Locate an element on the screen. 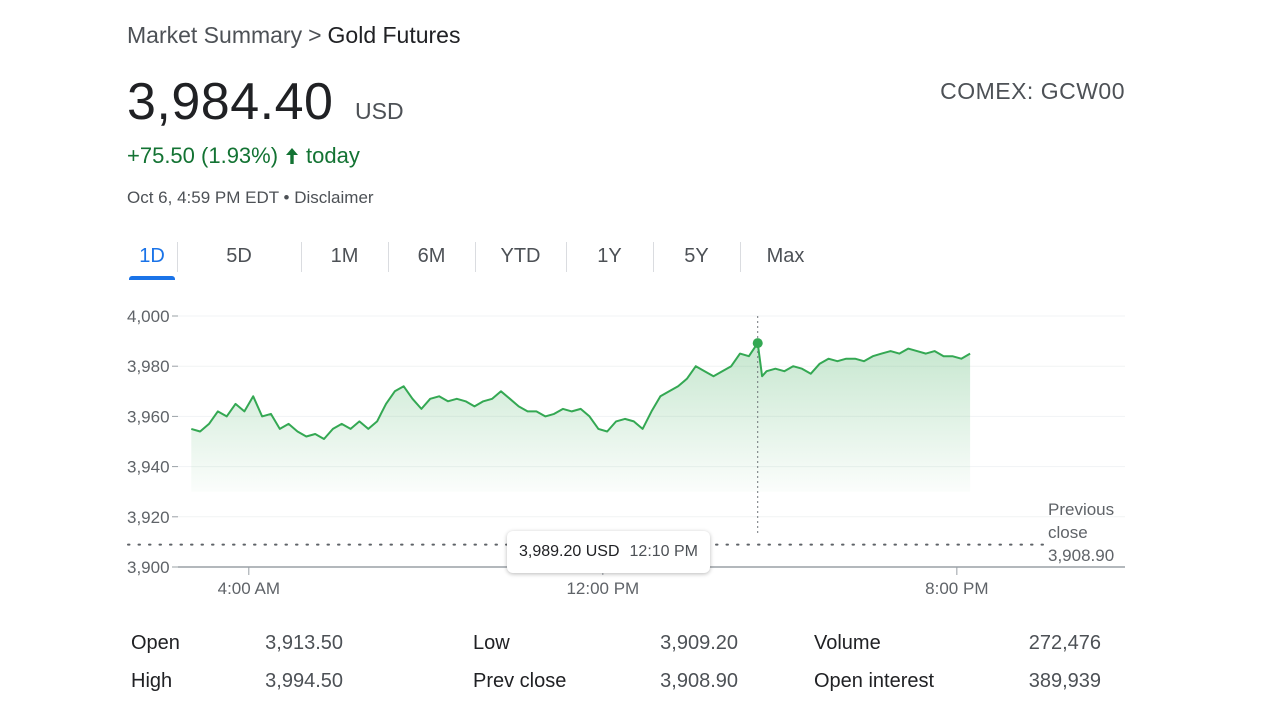  tab-1d: 1D is located at coordinates (152, 258).